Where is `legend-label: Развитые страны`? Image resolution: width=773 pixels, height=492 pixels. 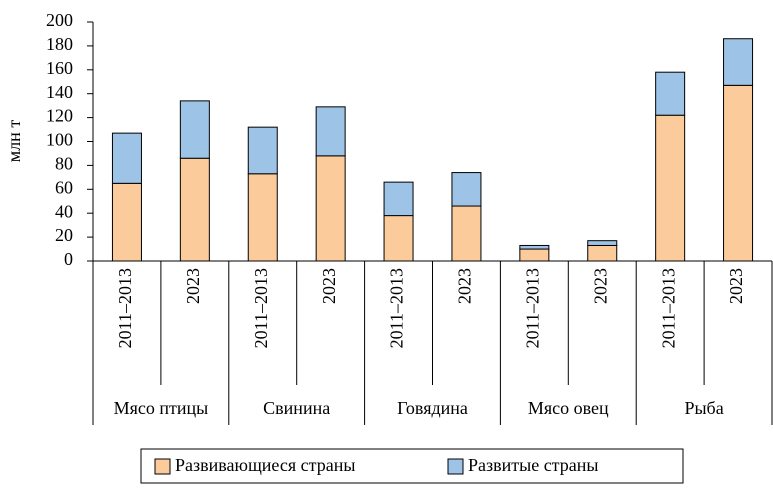
legend-label: Развитые страны is located at coordinates (533, 465).